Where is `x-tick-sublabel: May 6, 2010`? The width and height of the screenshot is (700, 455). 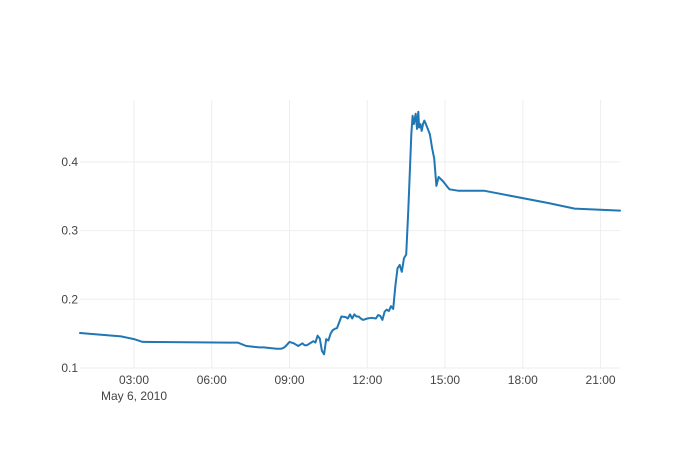
x-tick-sublabel: May 6, 2010 is located at coordinates (134, 396).